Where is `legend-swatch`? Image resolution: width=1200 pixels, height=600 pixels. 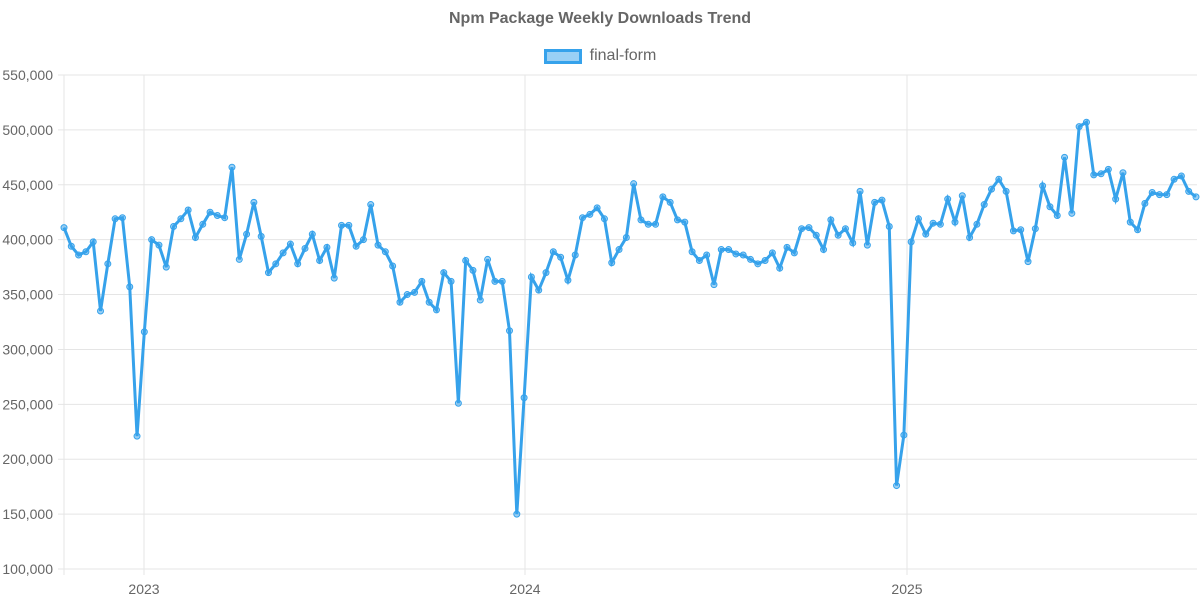 legend-swatch is located at coordinates (562, 56).